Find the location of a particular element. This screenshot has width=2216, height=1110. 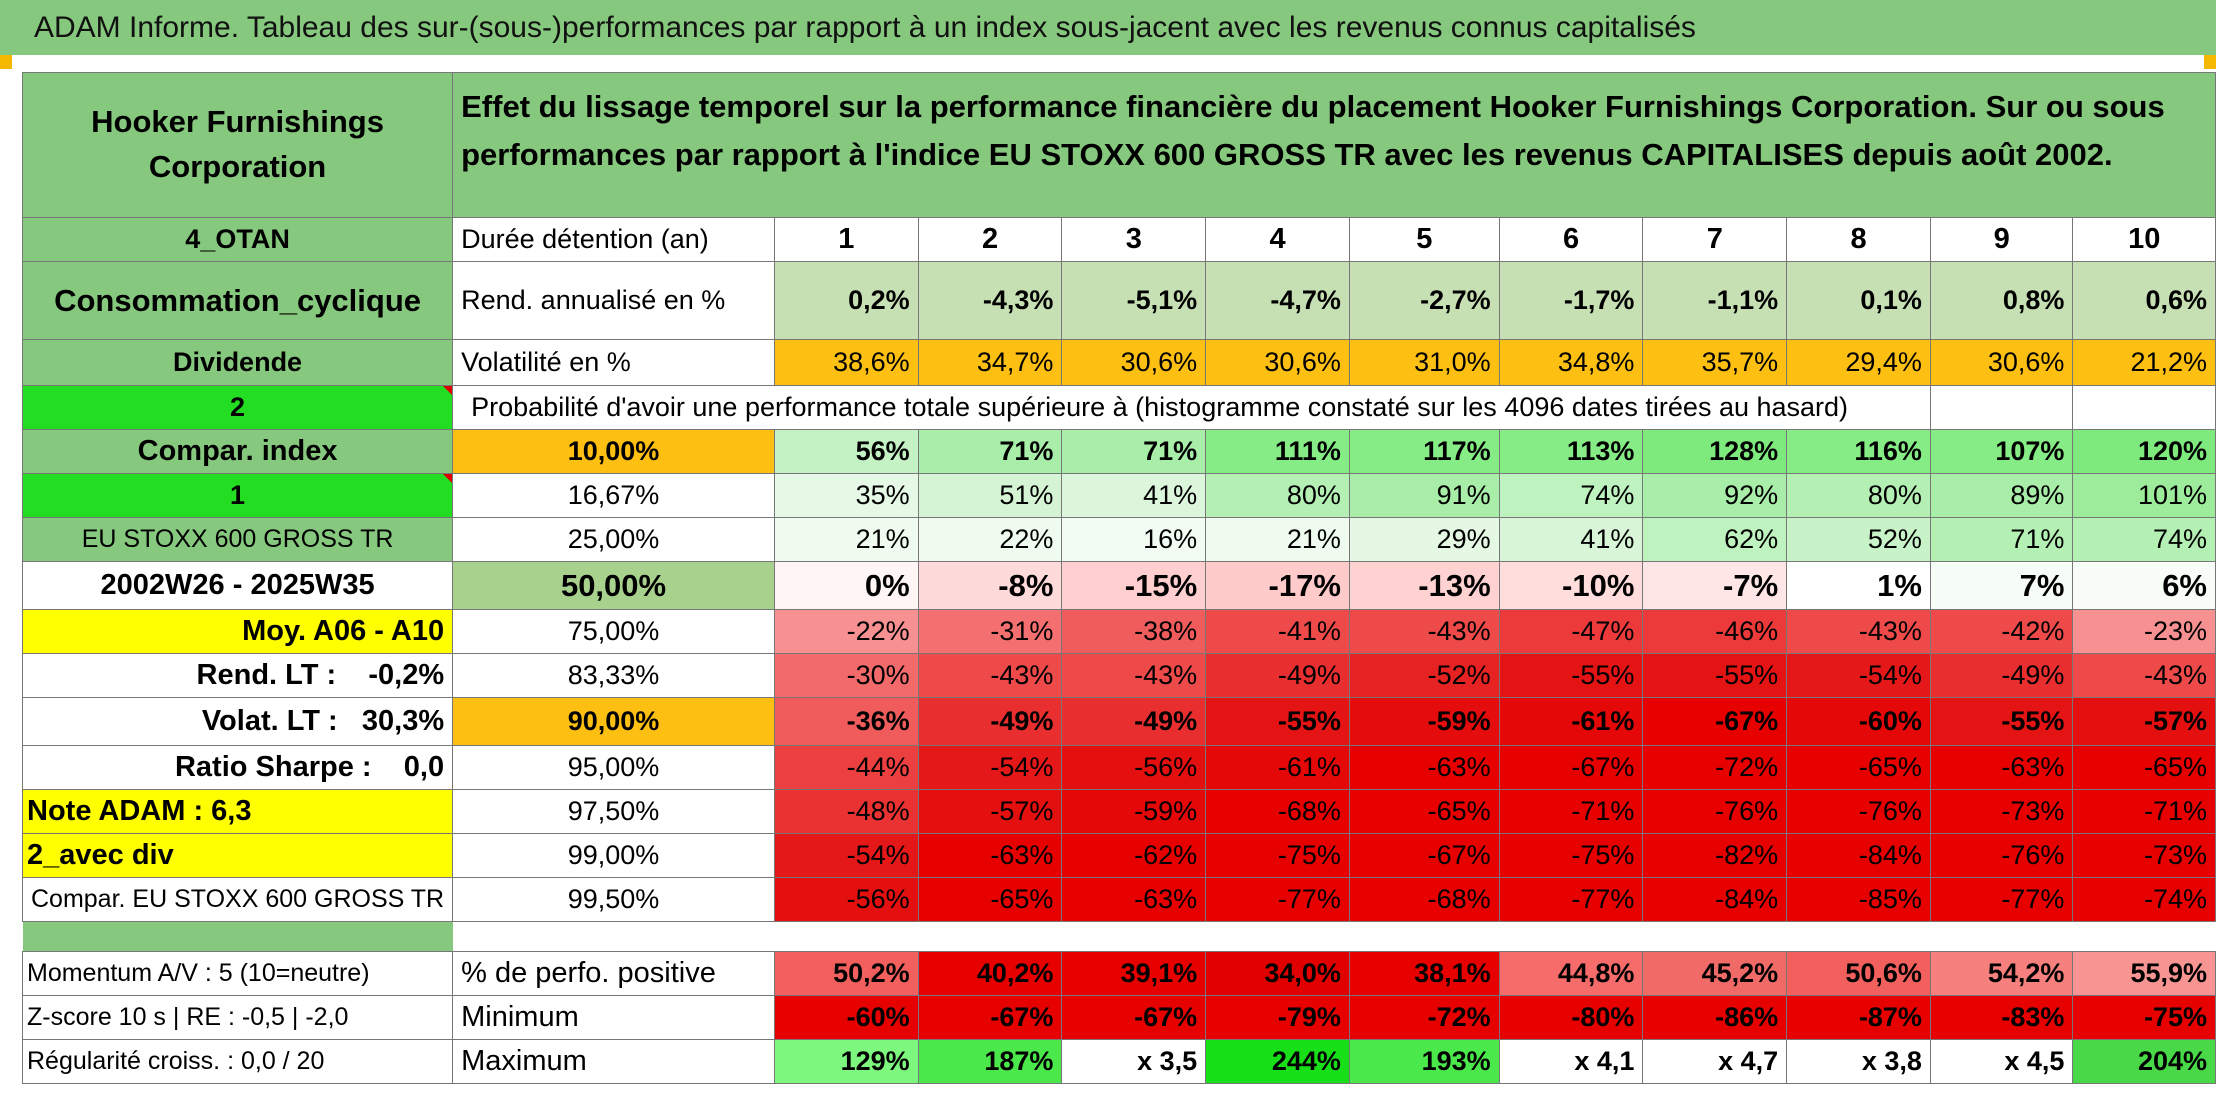

pos-label: % de perfo. positive is located at coordinates (613, 973).